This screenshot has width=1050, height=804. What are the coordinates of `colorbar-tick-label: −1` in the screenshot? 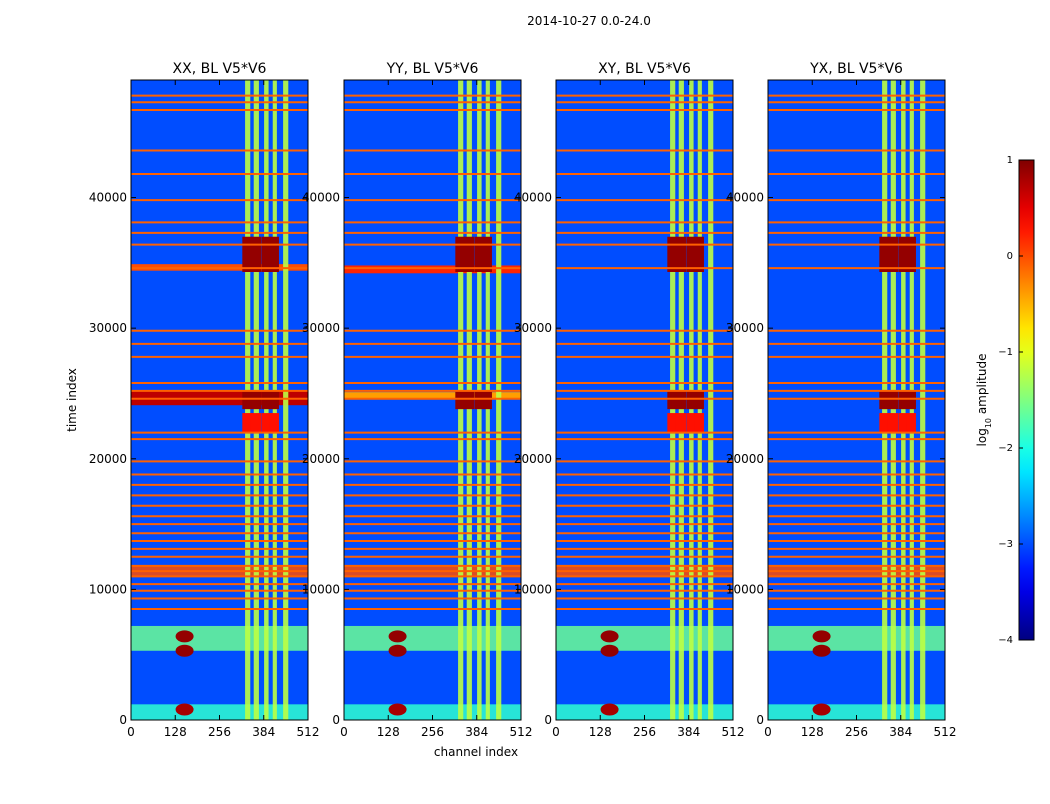 It's located at (1005, 352).